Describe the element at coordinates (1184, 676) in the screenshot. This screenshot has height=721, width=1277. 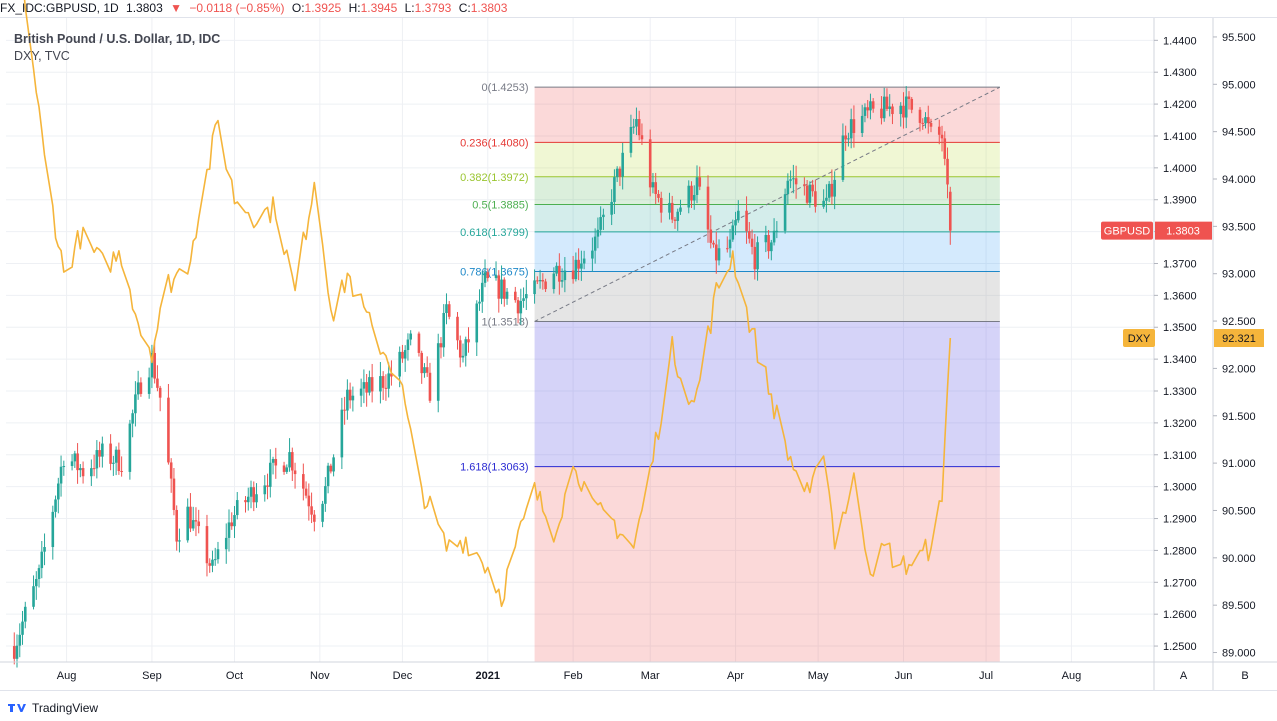
I see `left-scale-button: A` at that location.